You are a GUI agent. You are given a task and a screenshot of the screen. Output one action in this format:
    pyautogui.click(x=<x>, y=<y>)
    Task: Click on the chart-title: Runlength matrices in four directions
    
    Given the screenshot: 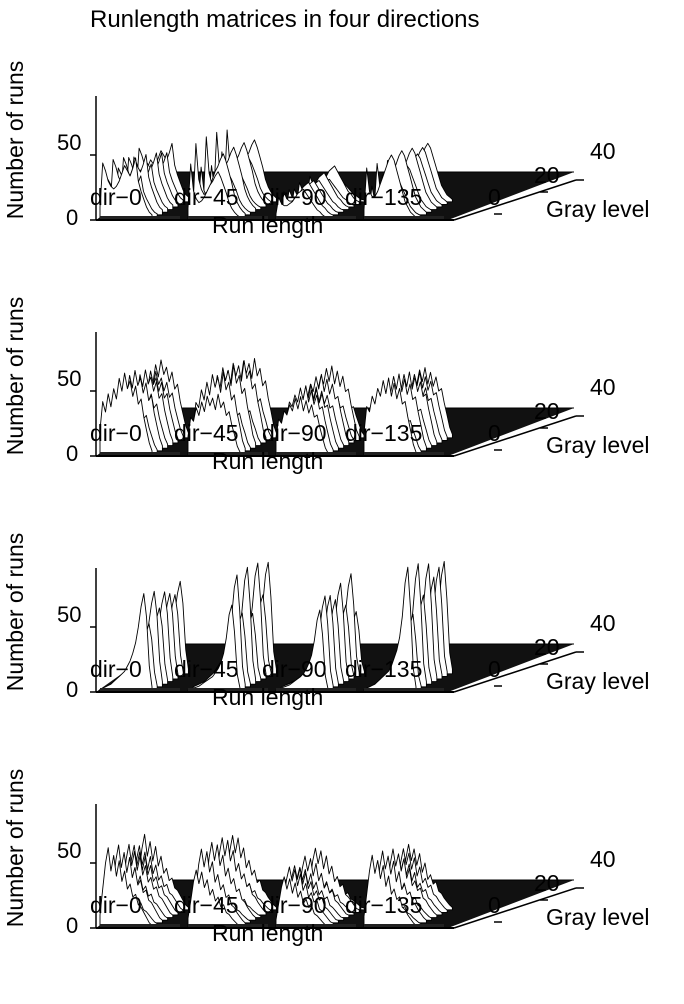 What is the action you would take?
    pyautogui.click(x=285, y=19)
    